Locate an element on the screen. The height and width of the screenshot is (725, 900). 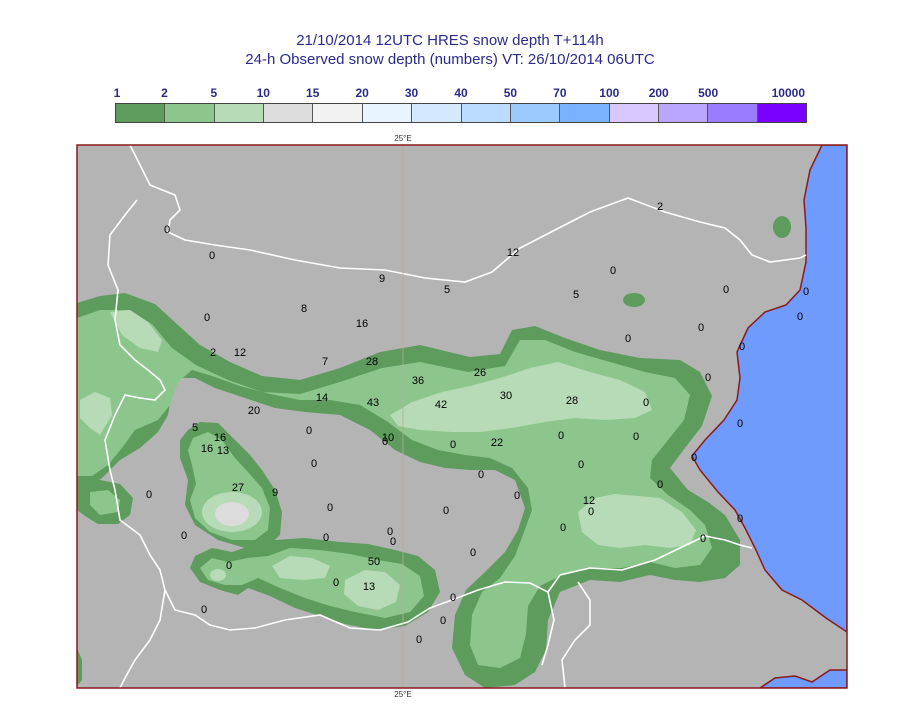
legend-label: 5 is located at coordinates (214, 93).